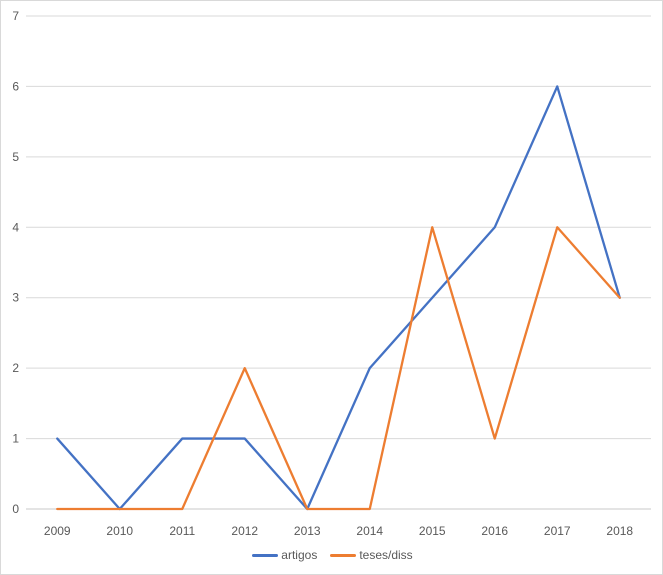  Describe the element at coordinates (119, 531) in the screenshot. I see `x-axis-tick-label: 2010` at that location.